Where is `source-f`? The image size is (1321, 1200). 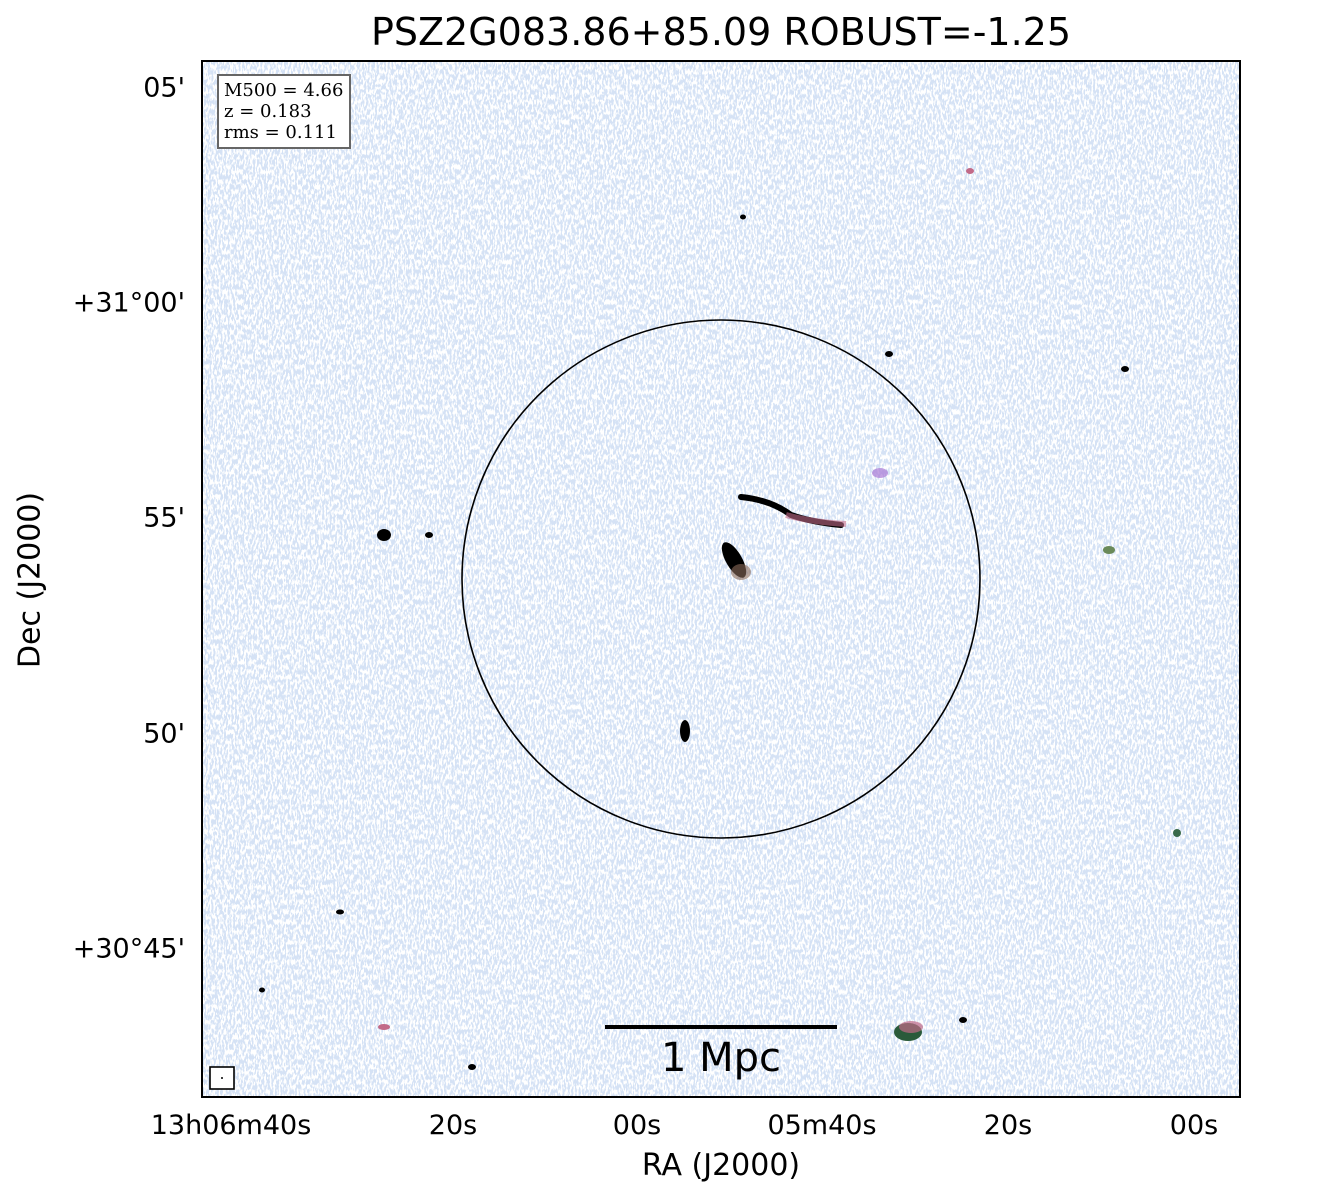 source-f is located at coordinates (1125, 369).